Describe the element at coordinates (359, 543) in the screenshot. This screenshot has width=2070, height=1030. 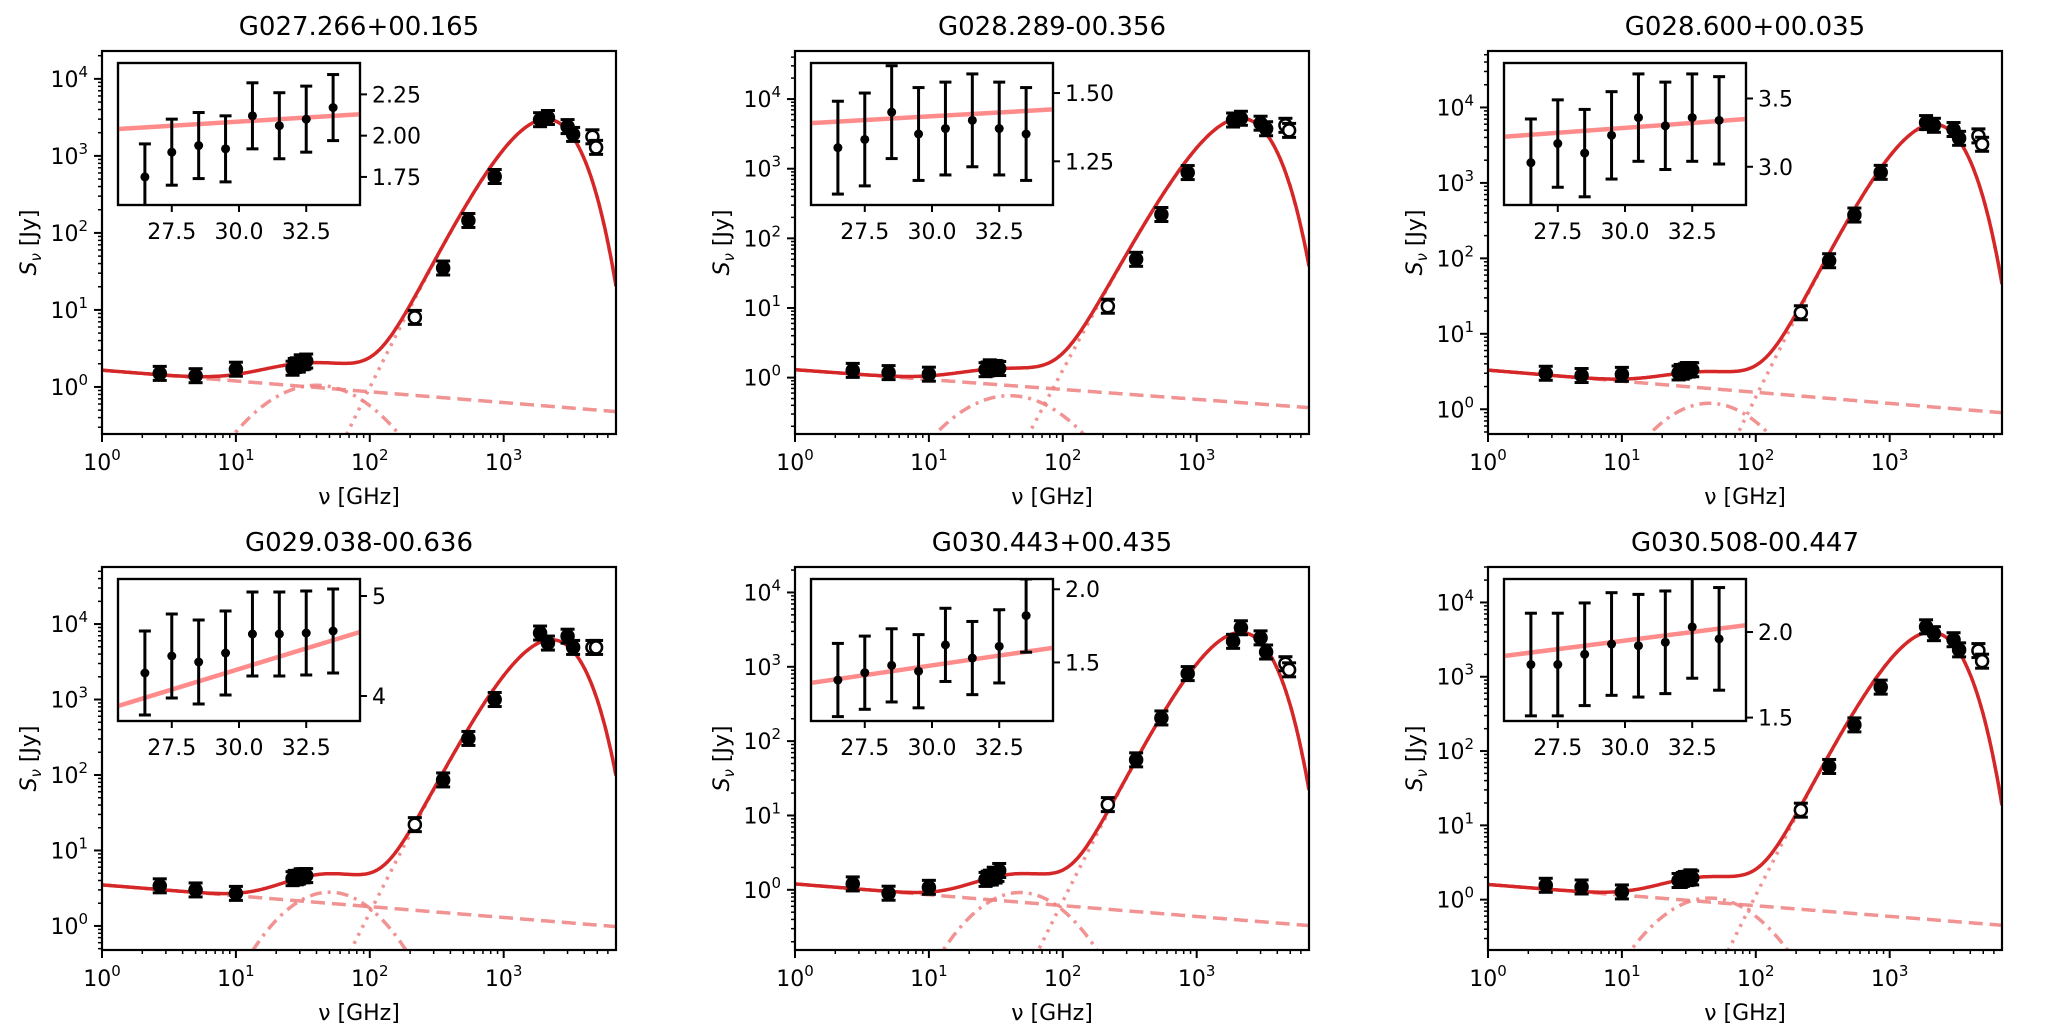
I see `panel-title: G029.038-00.636` at that location.